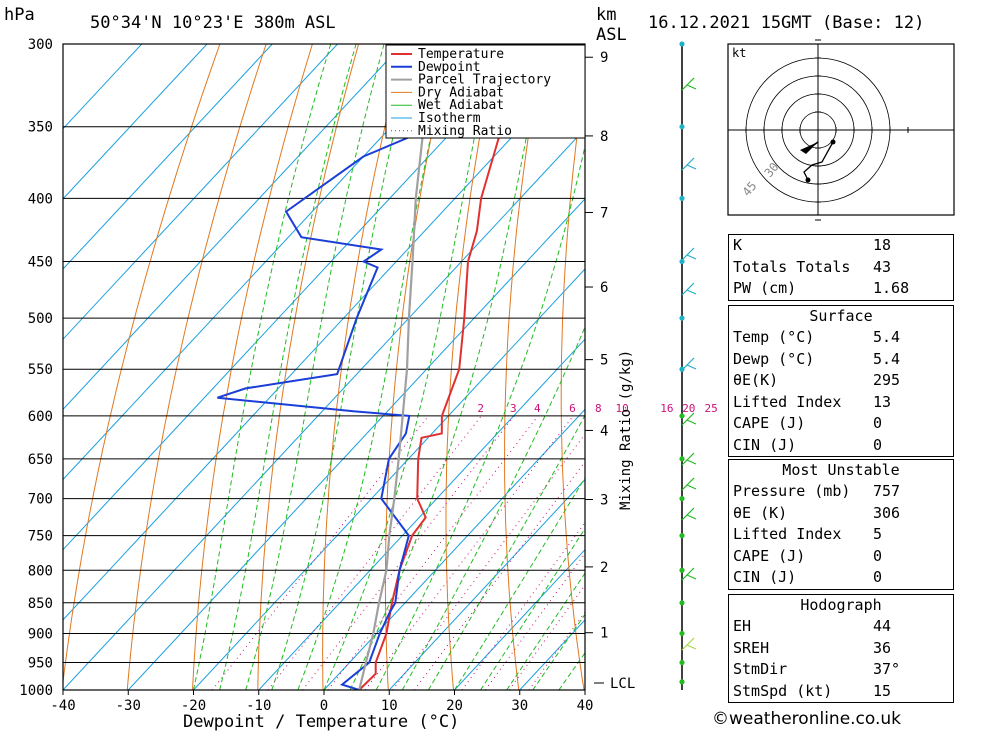 Image resolution: width=1000 pixels, height=737 pixels. I want to click on mixing-ratio-axis-label: Mixing Ratio (g/kg), so click(626, 430).